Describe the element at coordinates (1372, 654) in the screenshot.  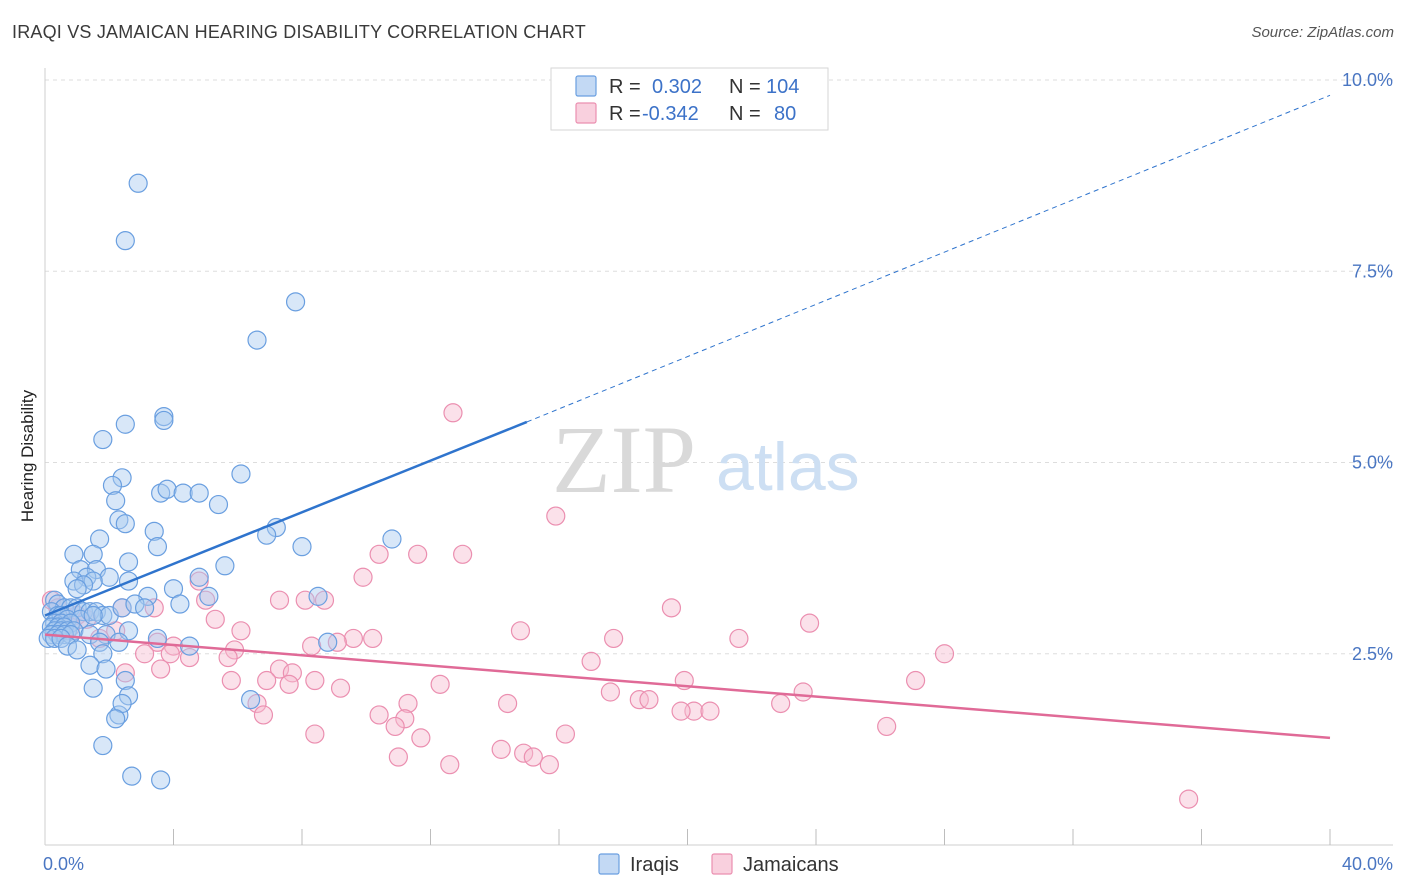
I see `y-tick-label: 2.5%` at that location.